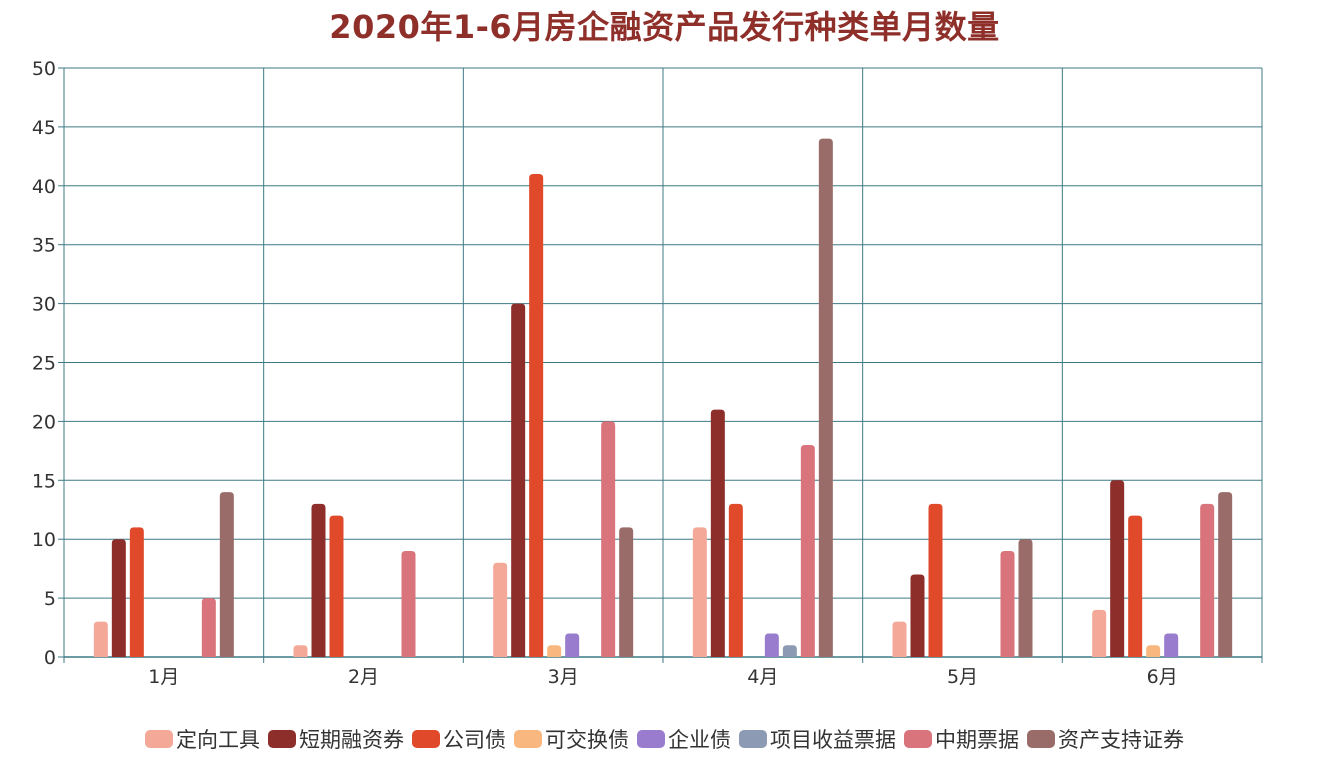 This screenshot has width=1329, height=757. Describe the element at coordinates (554, 651) in the screenshot. I see `bar-可交换债-3月` at that location.